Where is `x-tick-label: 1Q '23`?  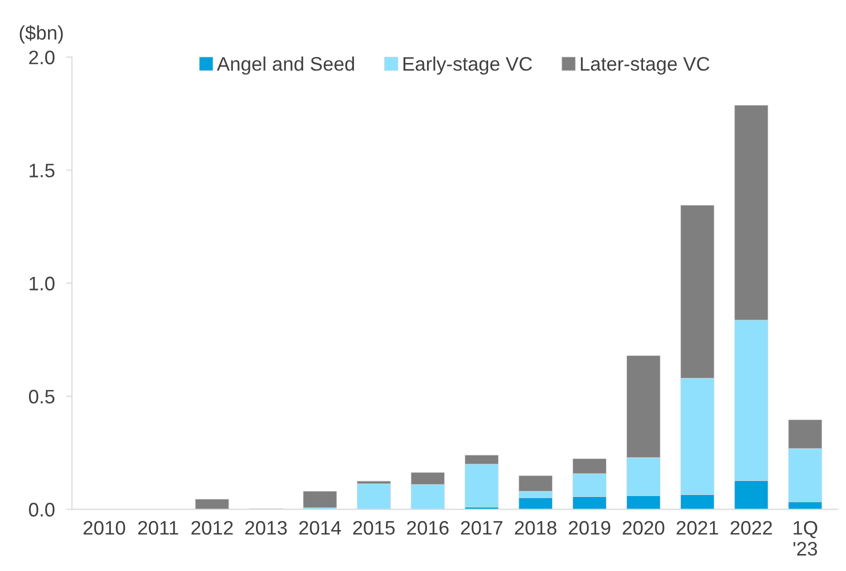 x-tick-label: 1Q '23 is located at coordinates (806, 538).